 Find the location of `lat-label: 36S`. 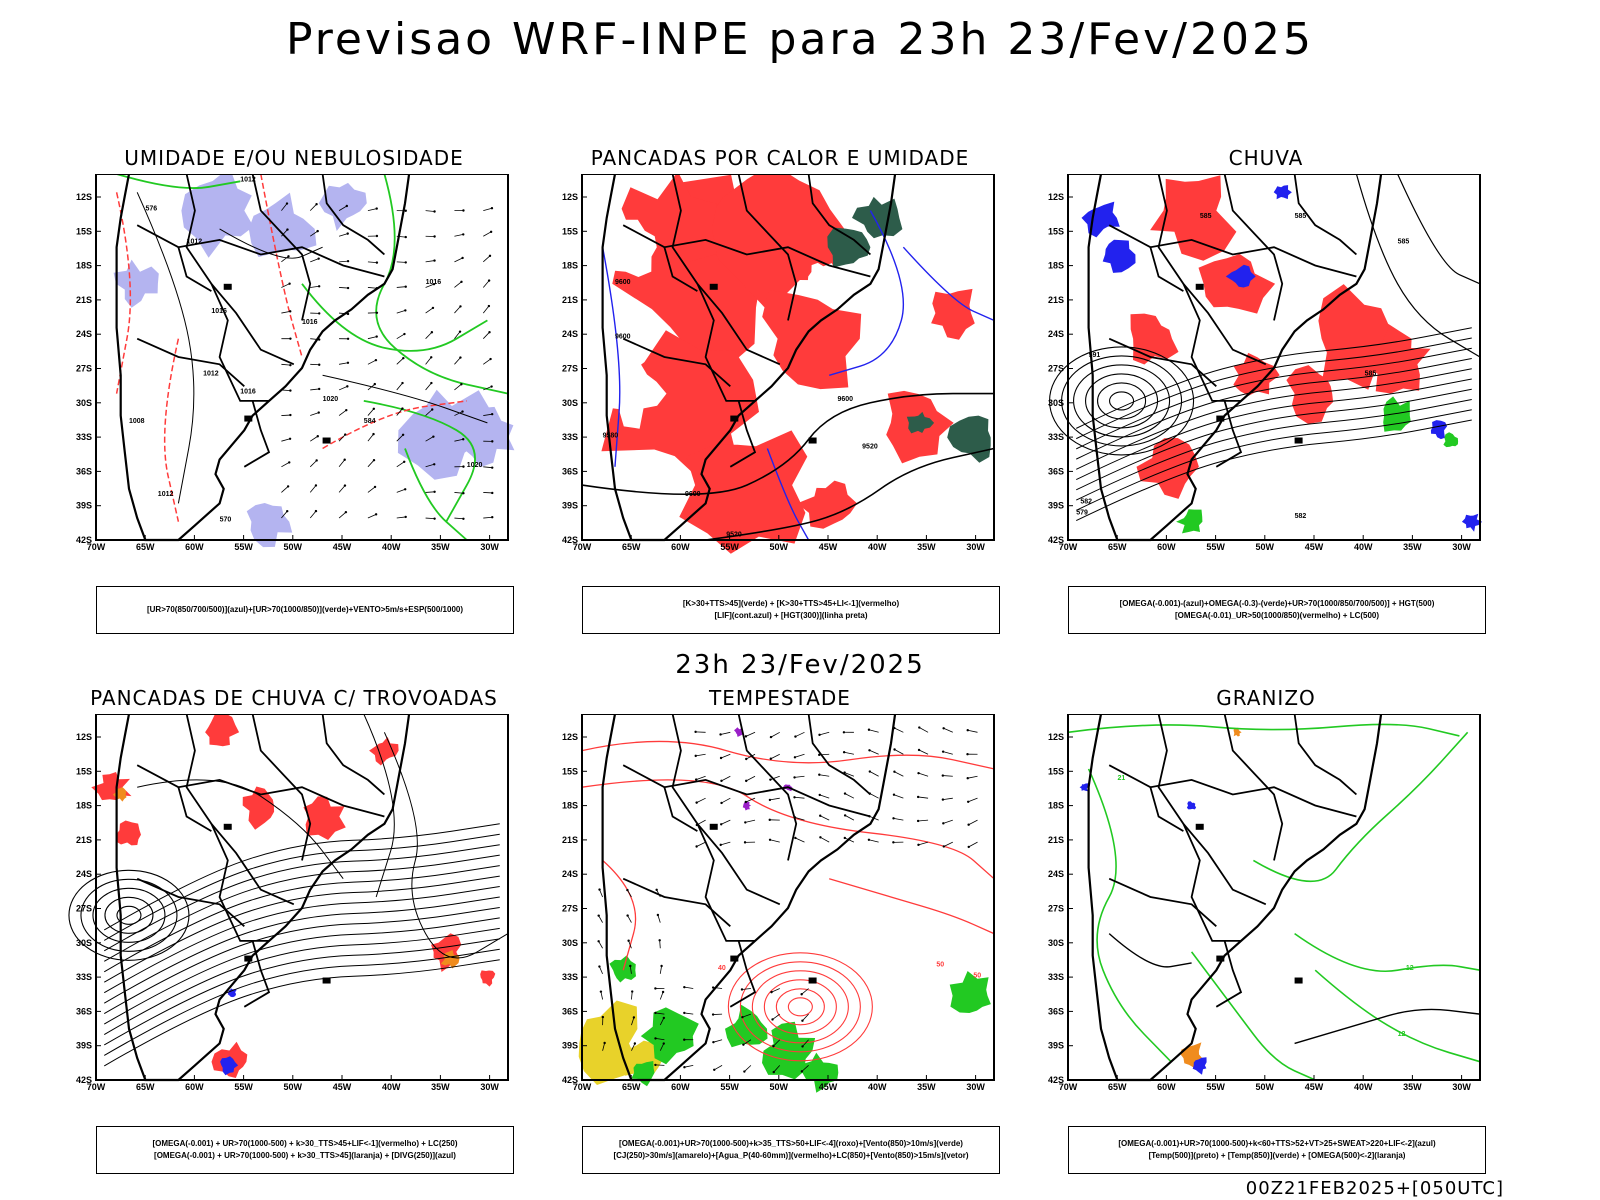

lat-label: 36S is located at coordinates (1056, 1011).